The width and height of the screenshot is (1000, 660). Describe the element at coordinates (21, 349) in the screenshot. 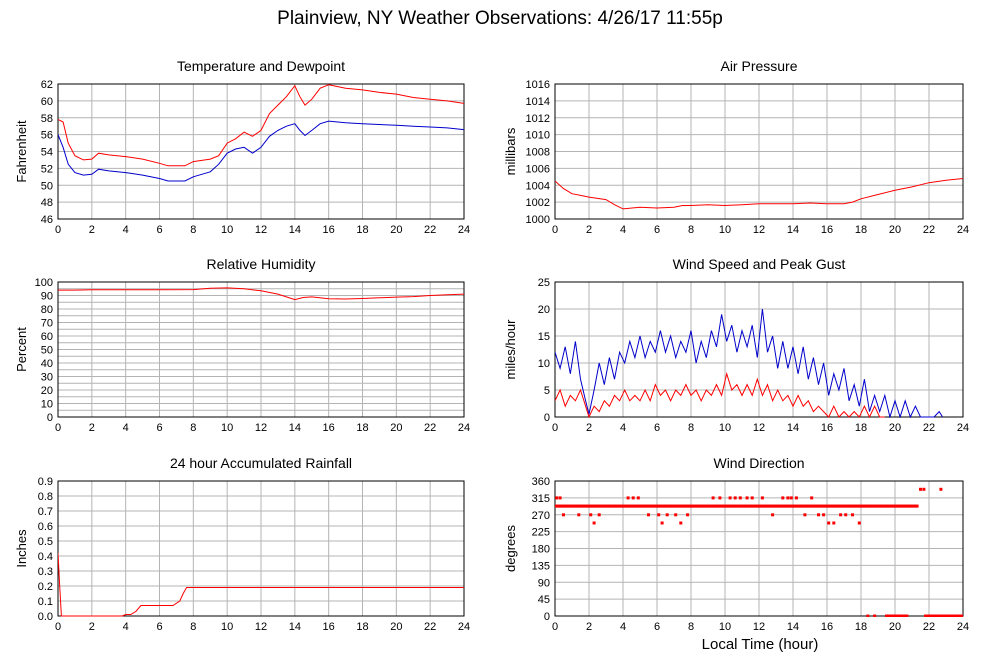

I see `y-axis-label: Percent` at that location.